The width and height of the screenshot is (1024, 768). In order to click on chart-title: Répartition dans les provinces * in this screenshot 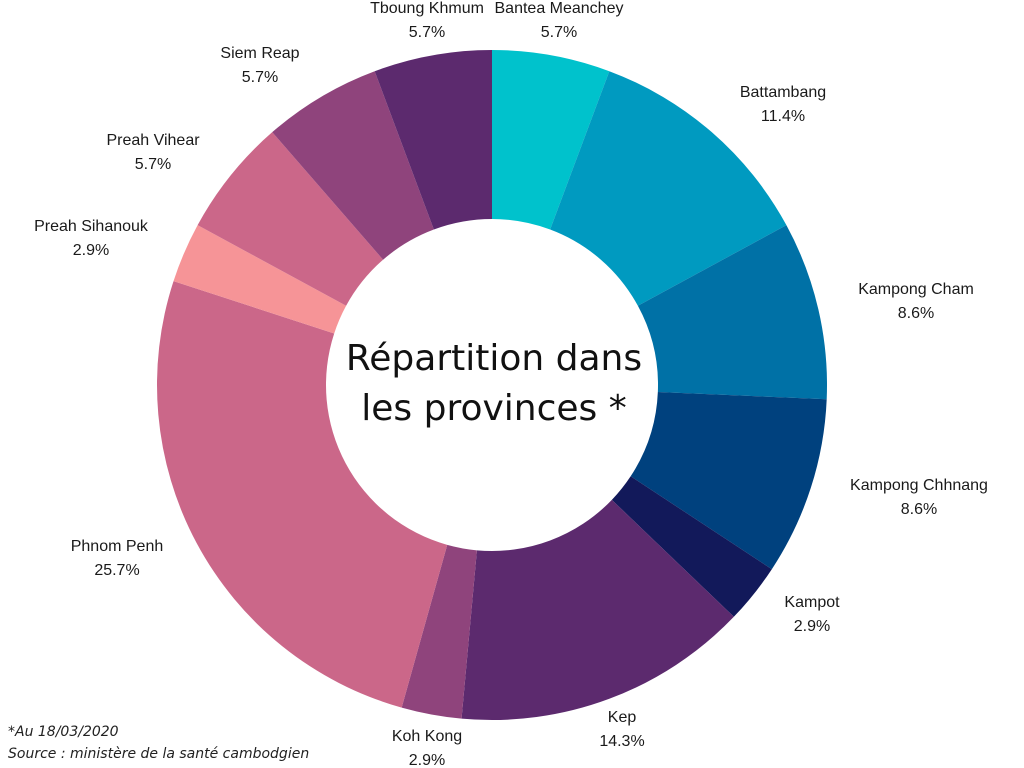, I will do `click(494, 383)`.